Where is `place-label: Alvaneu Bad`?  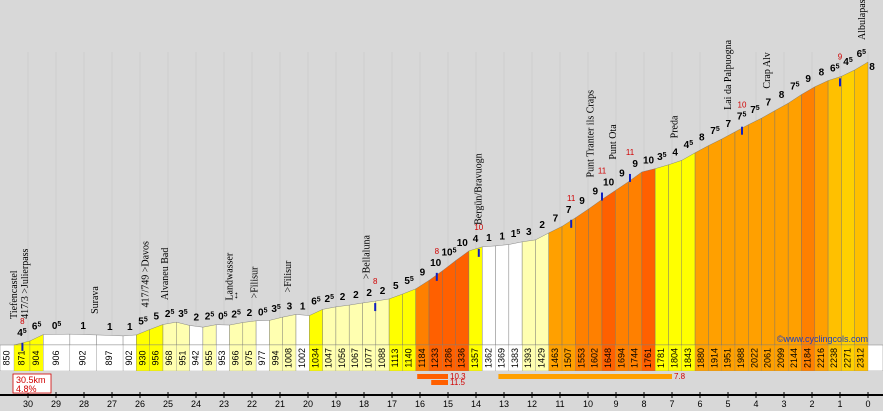
place-label: Alvaneu Bad is located at coordinates (165, 274).